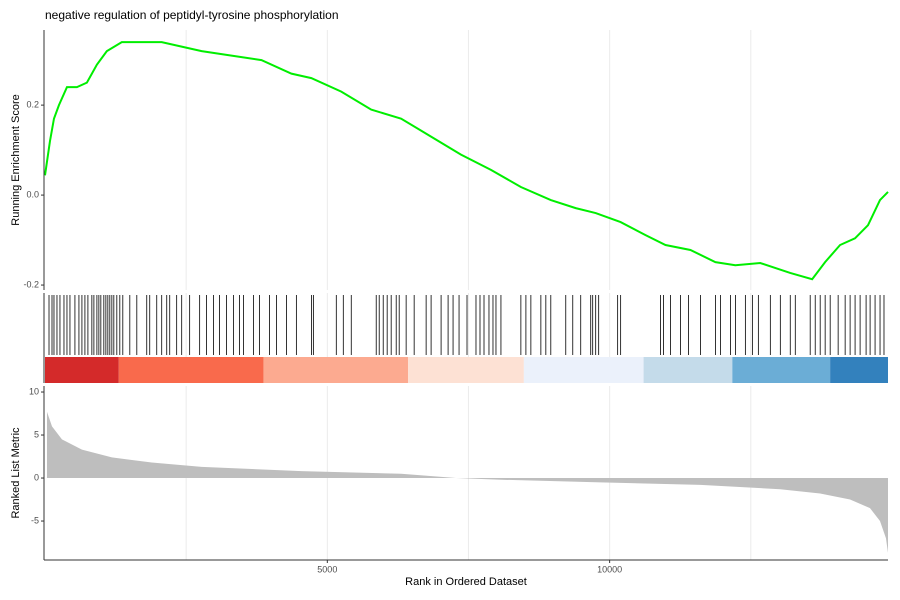  What do you see at coordinates (31, 284) in the screenshot?
I see `y-tick-label: -0.2` at bounding box center [31, 284].